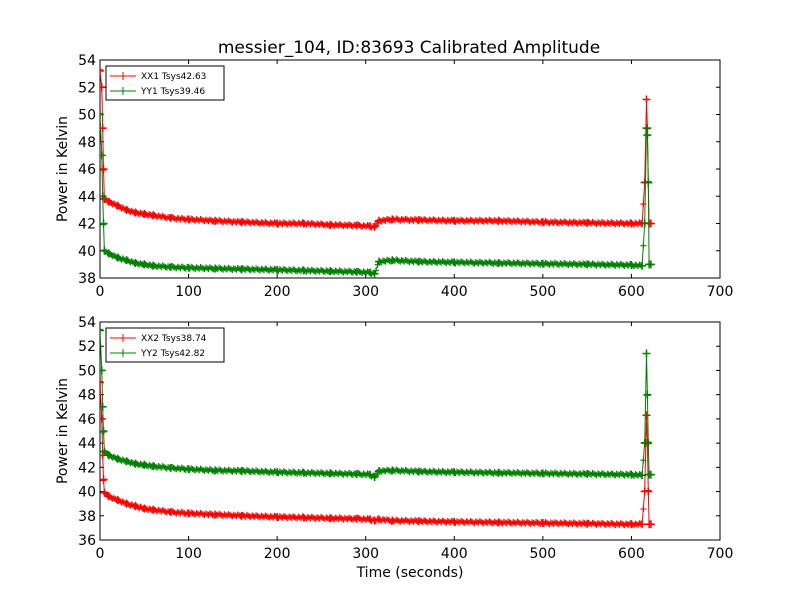  I want to click on legend-label: XX2 Tsys38.74, so click(174, 339).